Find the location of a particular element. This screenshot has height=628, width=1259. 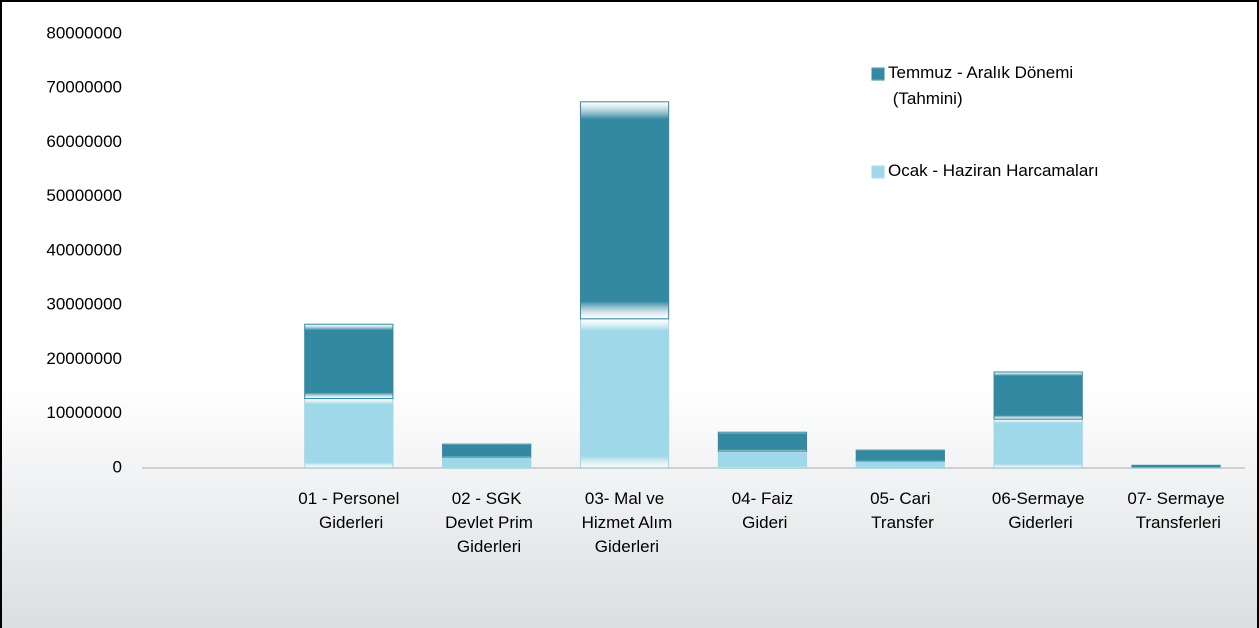

y-tick-label: 0 is located at coordinates (117, 466).